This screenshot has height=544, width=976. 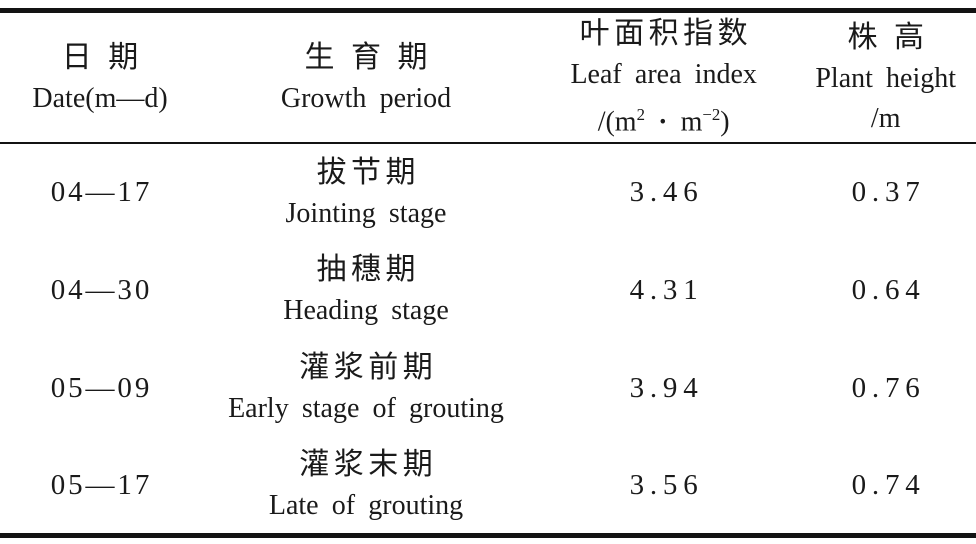 What do you see at coordinates (108, 57) in the screenshot?
I see `col-header-date-cn: 日期` at bounding box center [108, 57].